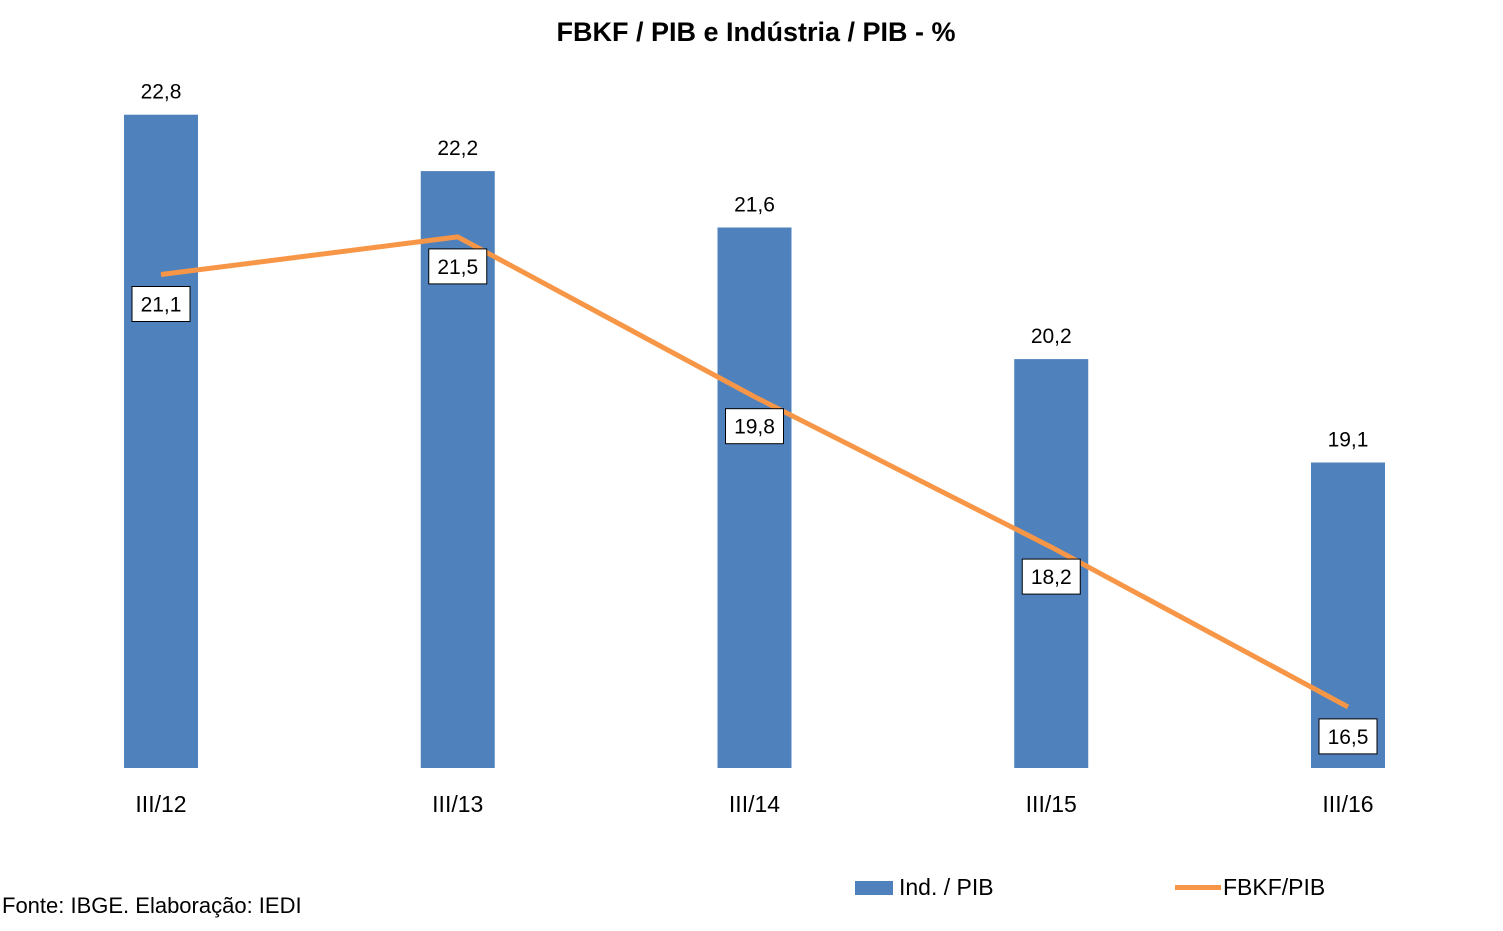 This screenshot has width=1503, height=931. Describe the element at coordinates (1051, 336) in the screenshot. I see `bar-value-label: 20,2` at that location.